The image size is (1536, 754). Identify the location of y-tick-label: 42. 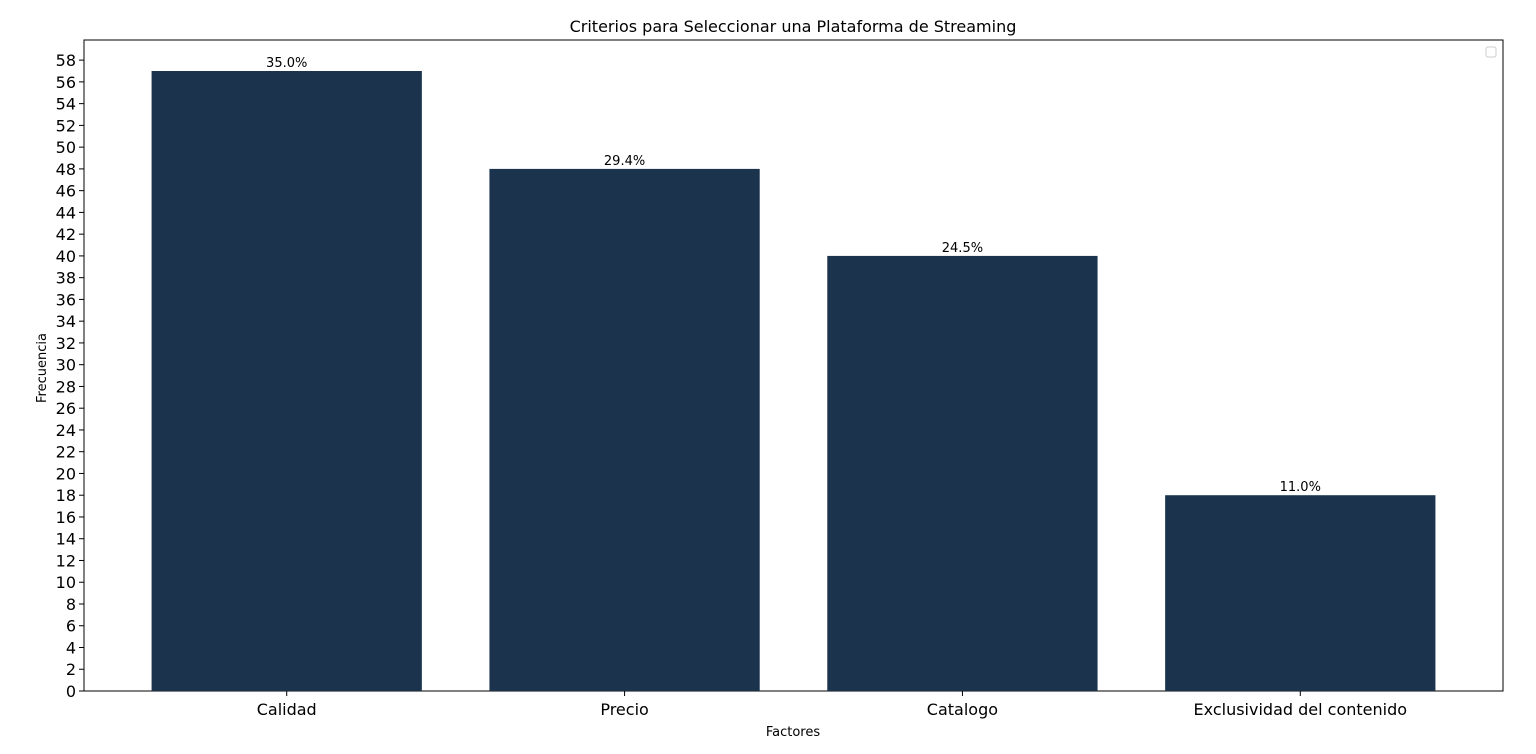
(66, 234).